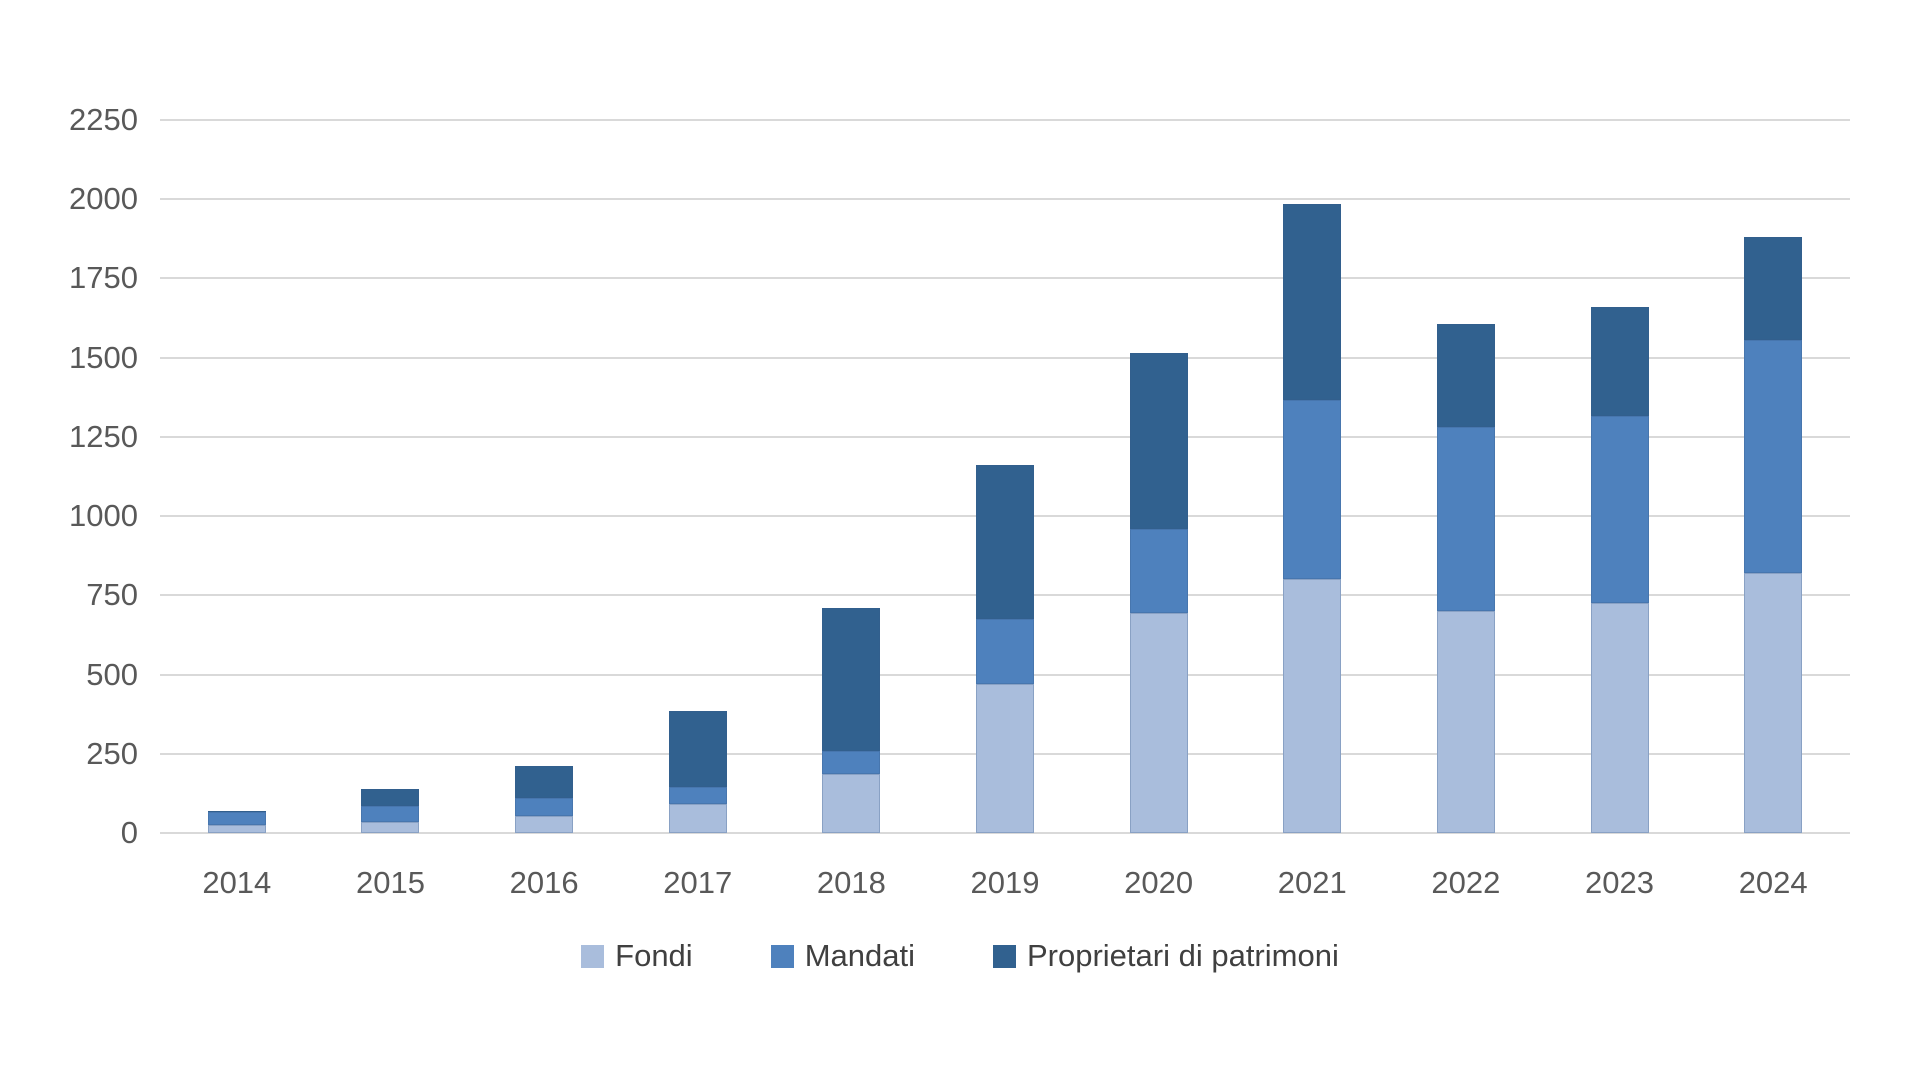 The width and height of the screenshot is (1920, 1080). I want to click on bar-segment-proprietari-di-patrimoni-2017, so click(697, 749).